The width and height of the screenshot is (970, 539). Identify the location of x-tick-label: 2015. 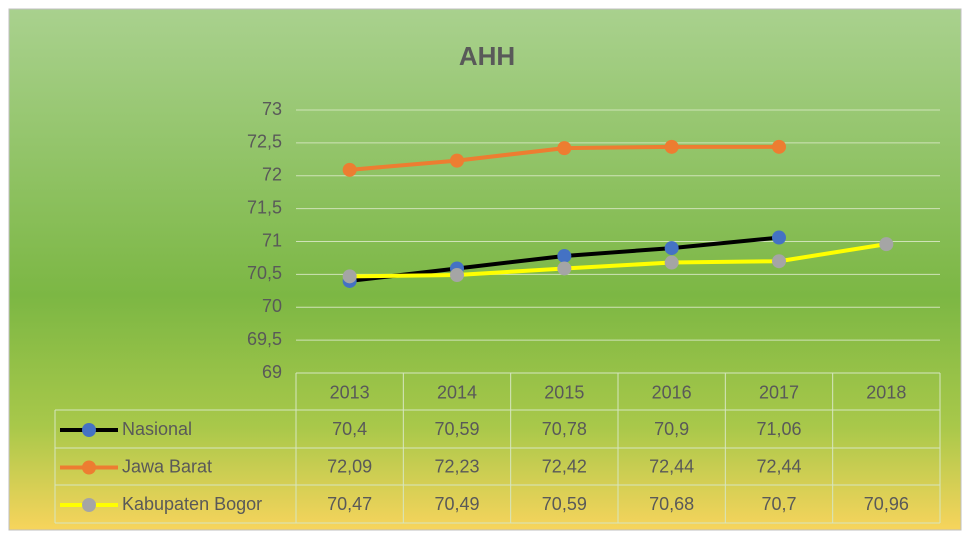
(564, 392).